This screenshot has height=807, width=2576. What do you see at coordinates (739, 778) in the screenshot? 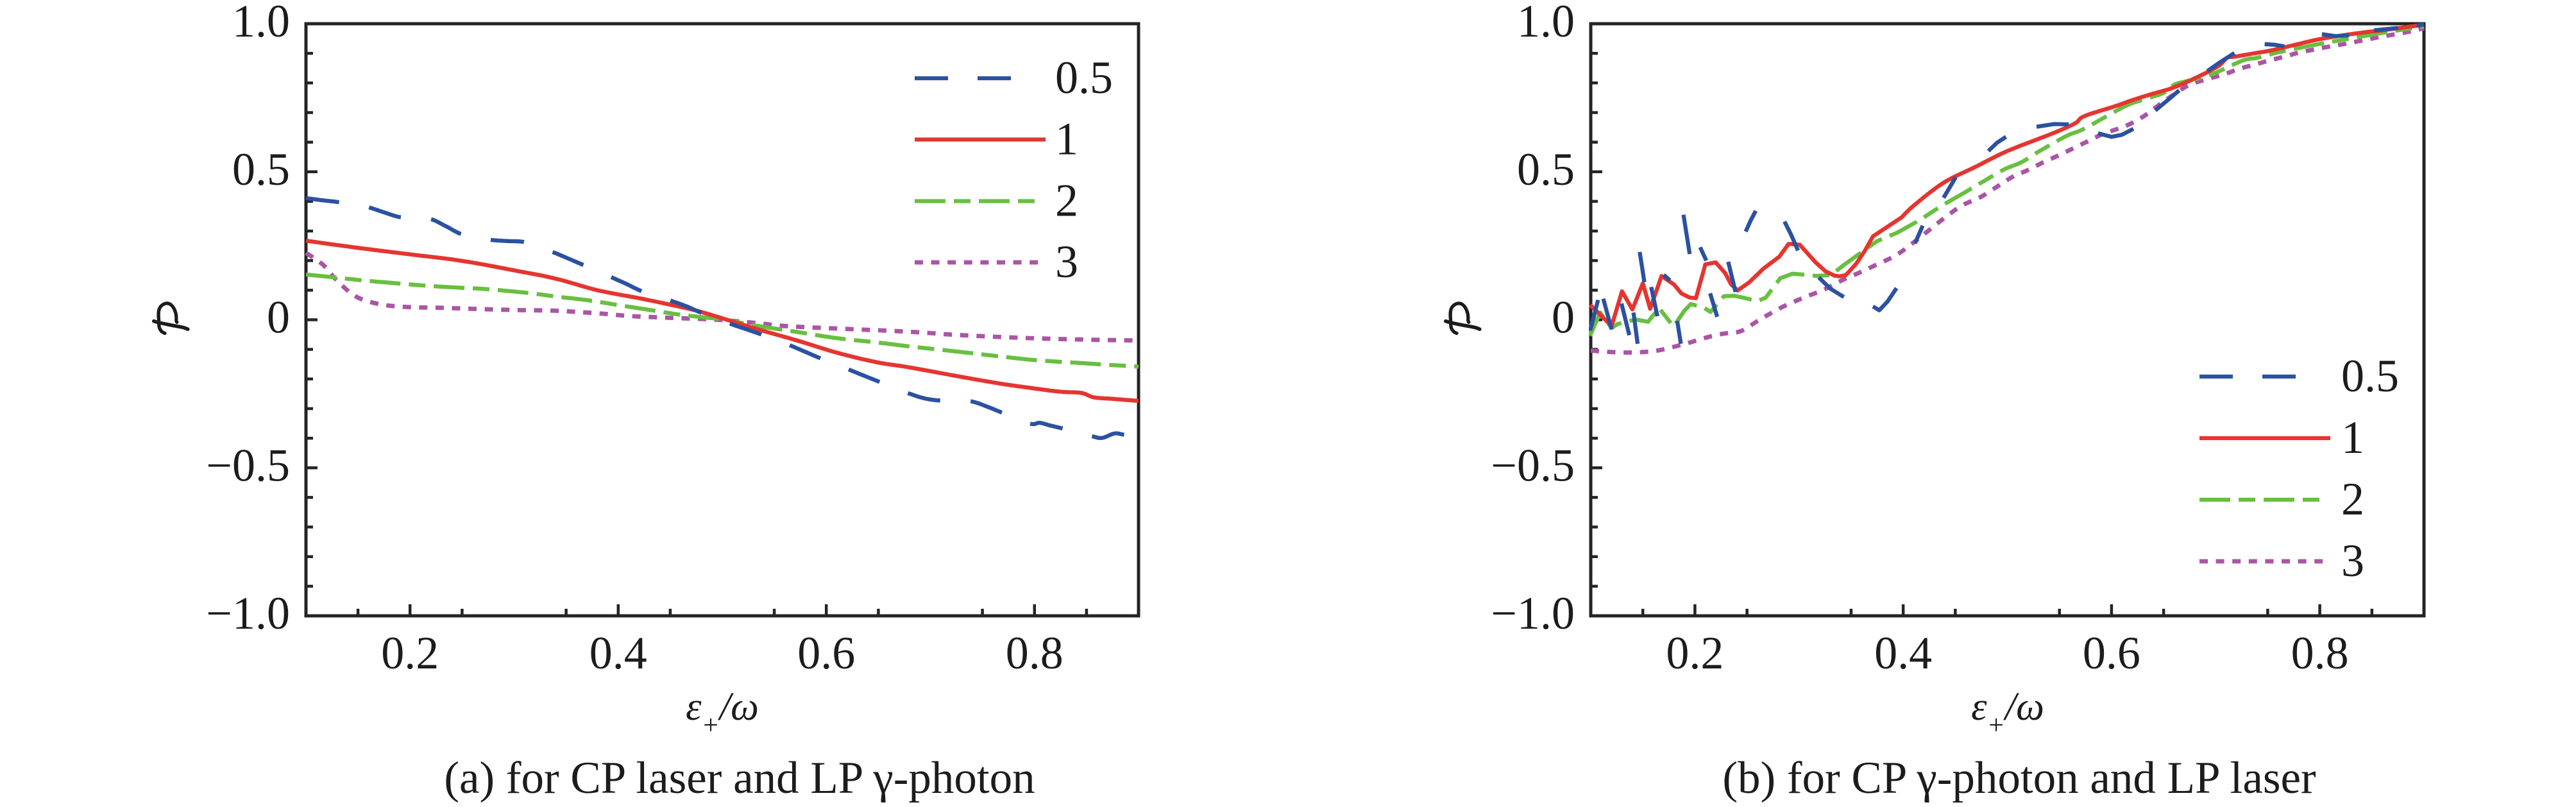
I see `svg-text:(a) for CP laser and LP γ-phot: (a) for CP laser and LP γ-photon` at bounding box center [739, 778].